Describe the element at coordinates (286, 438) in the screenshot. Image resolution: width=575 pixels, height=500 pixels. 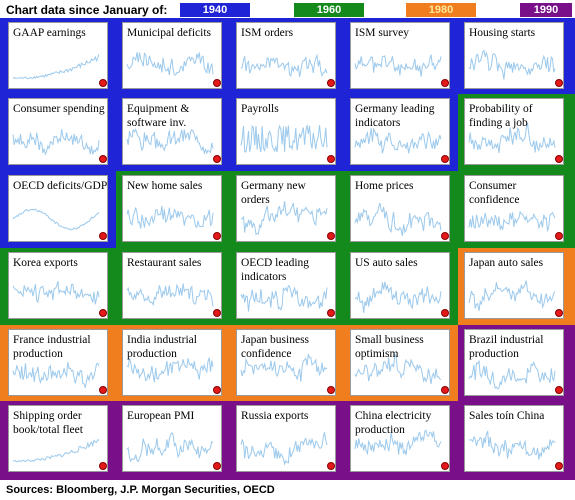
I see `panel-russia-exports: Russia exports` at that location.